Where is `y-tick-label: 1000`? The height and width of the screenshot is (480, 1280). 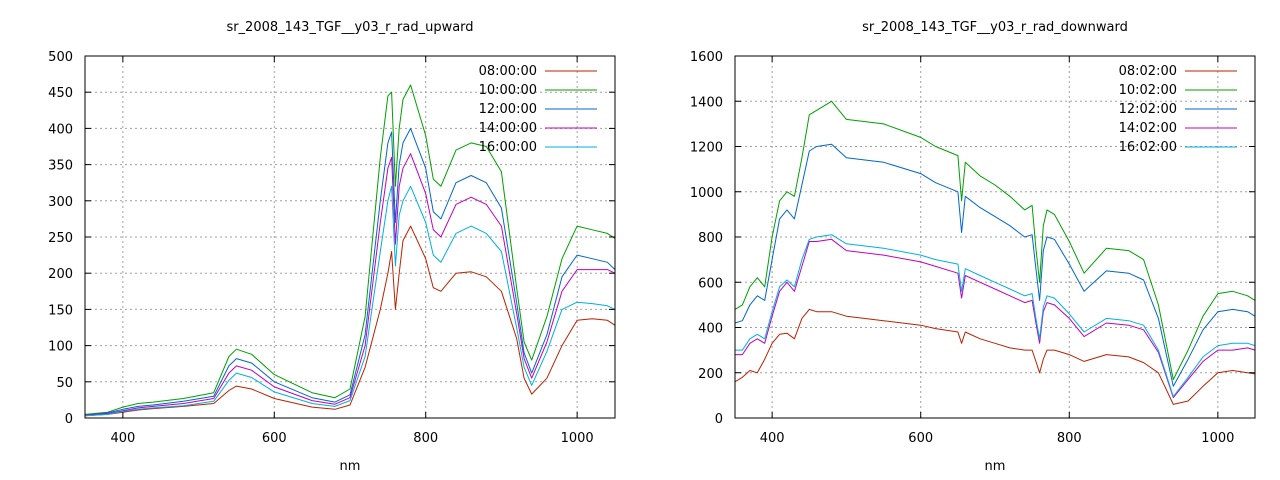
y-tick-label: 1000 is located at coordinates (706, 193).